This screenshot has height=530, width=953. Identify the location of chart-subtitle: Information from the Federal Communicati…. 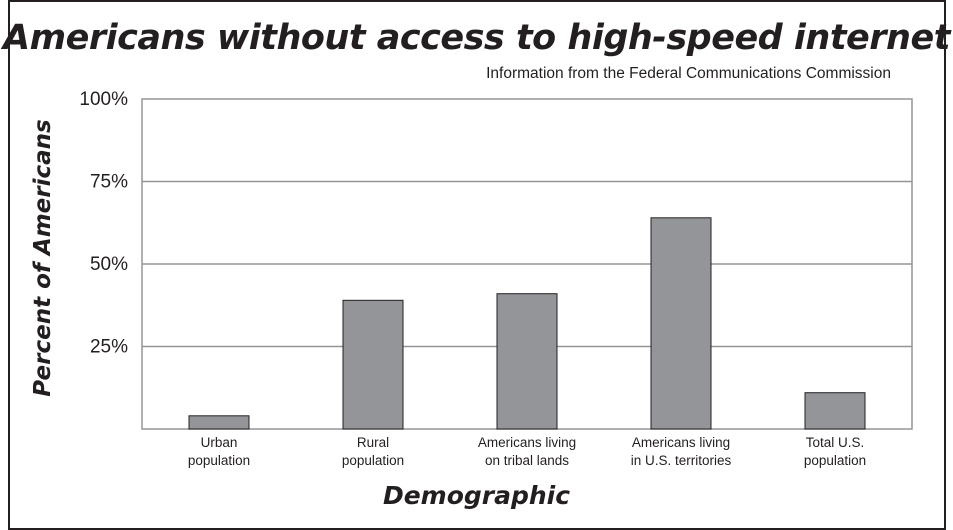
(688, 73).